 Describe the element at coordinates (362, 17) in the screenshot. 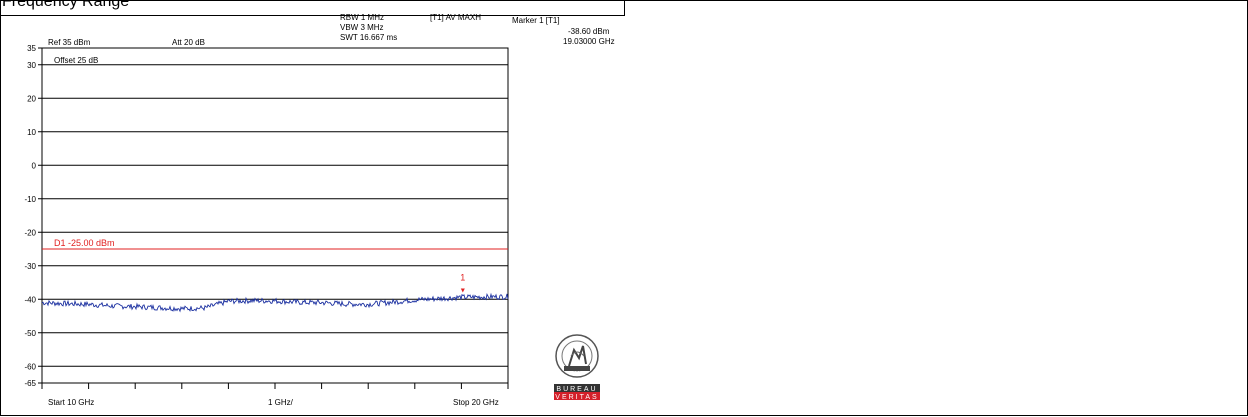

I see `rbw-setting: RBW 1 MHz` at that location.